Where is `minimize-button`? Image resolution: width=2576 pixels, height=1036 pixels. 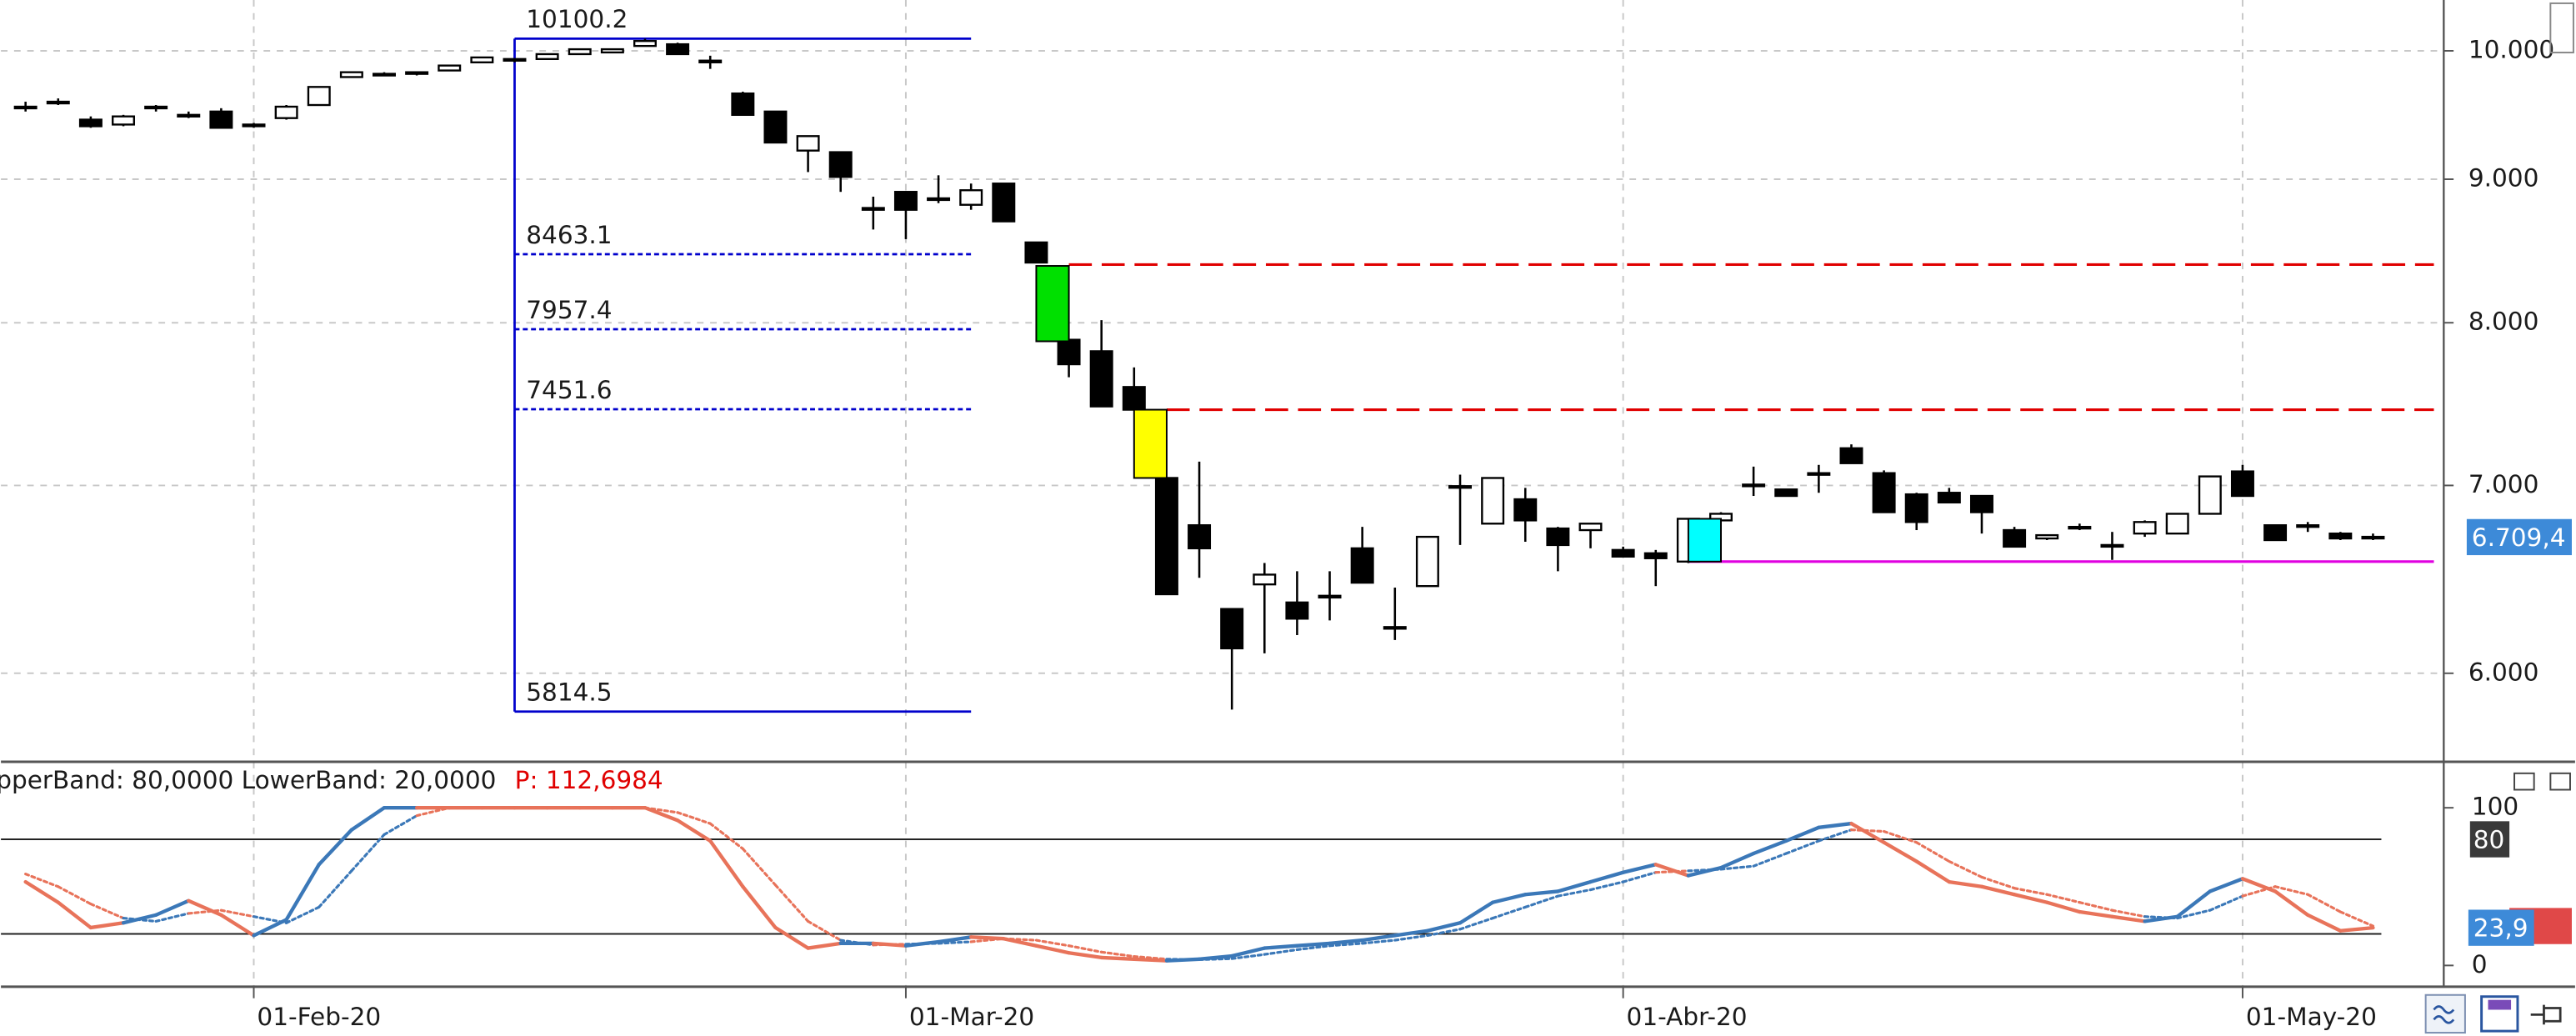 minimize-button is located at coordinates (2524, 781).